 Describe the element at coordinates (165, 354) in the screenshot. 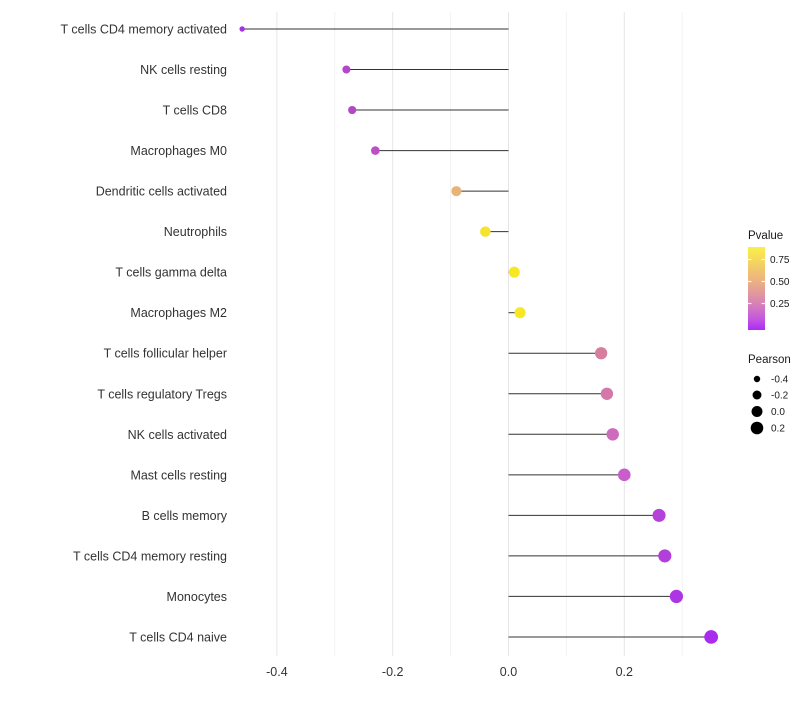

I see `y-axis-label: T cells follicular helper` at that location.